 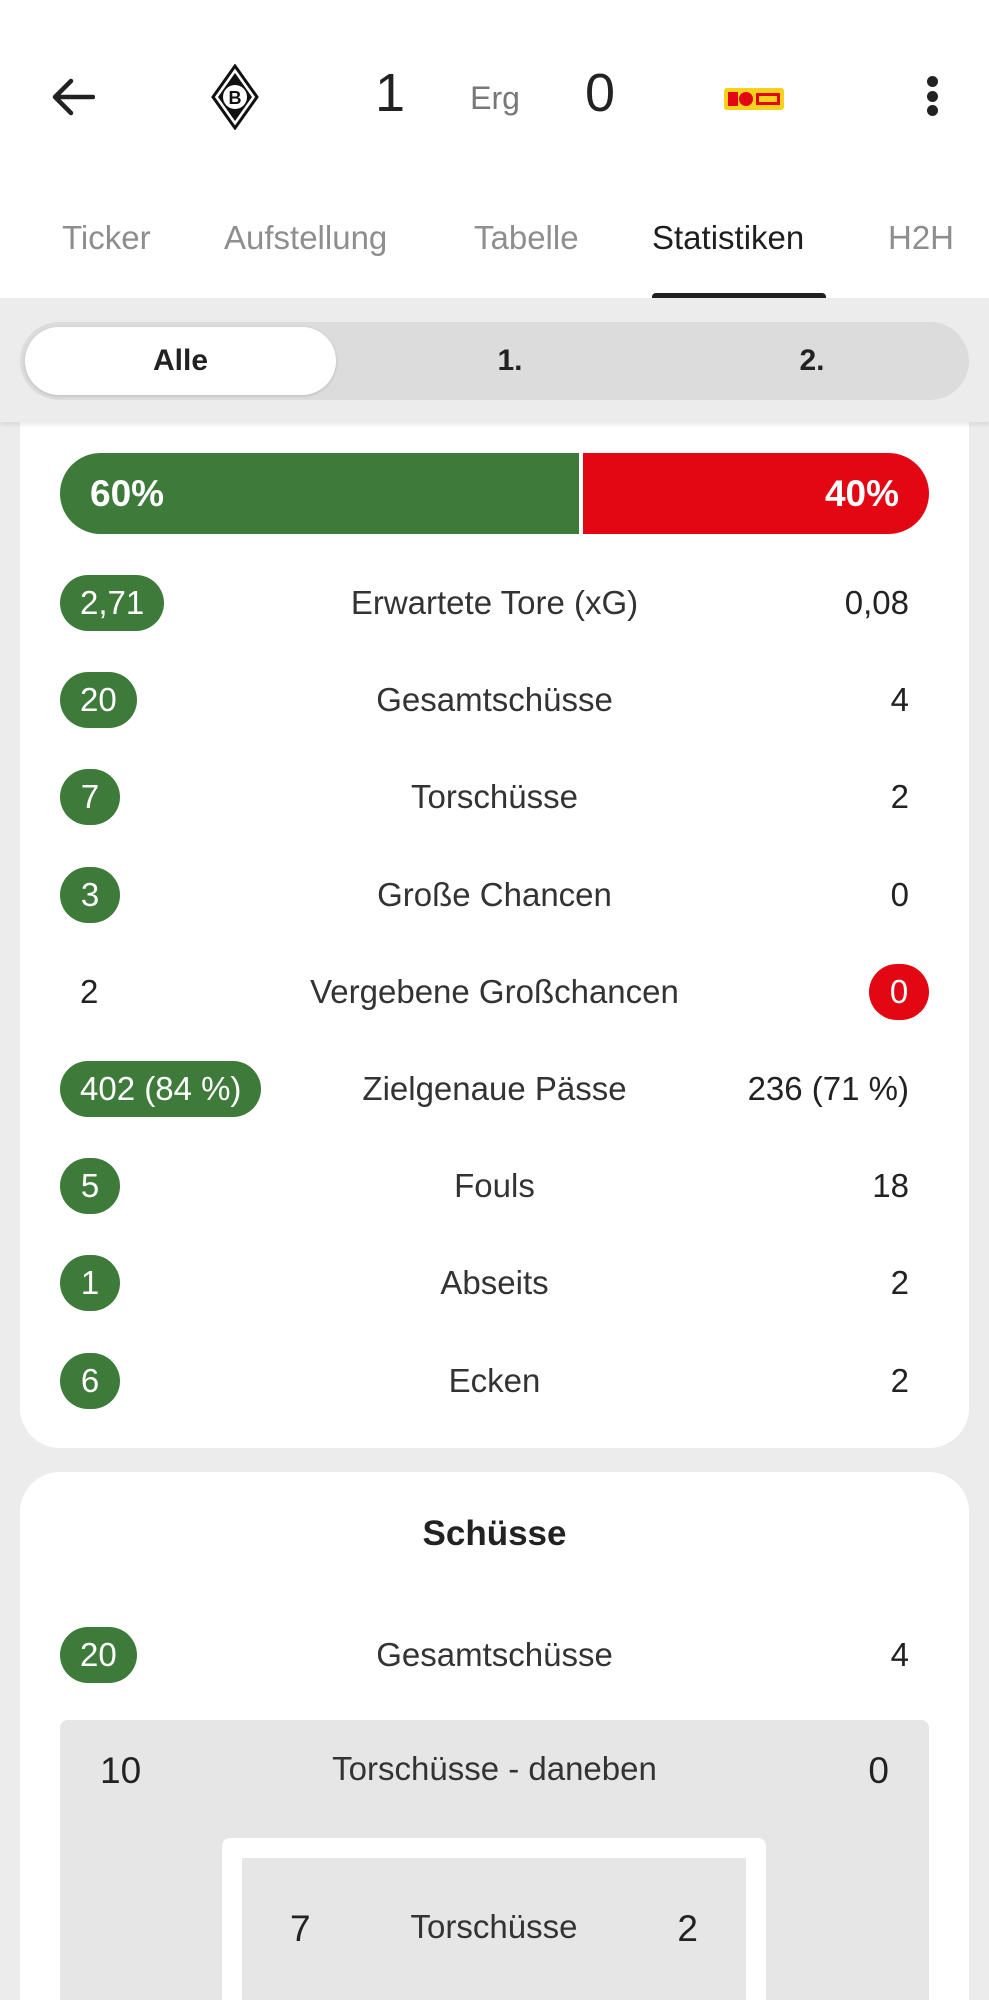 I want to click on period-first-half: 1., so click(x=510, y=360).